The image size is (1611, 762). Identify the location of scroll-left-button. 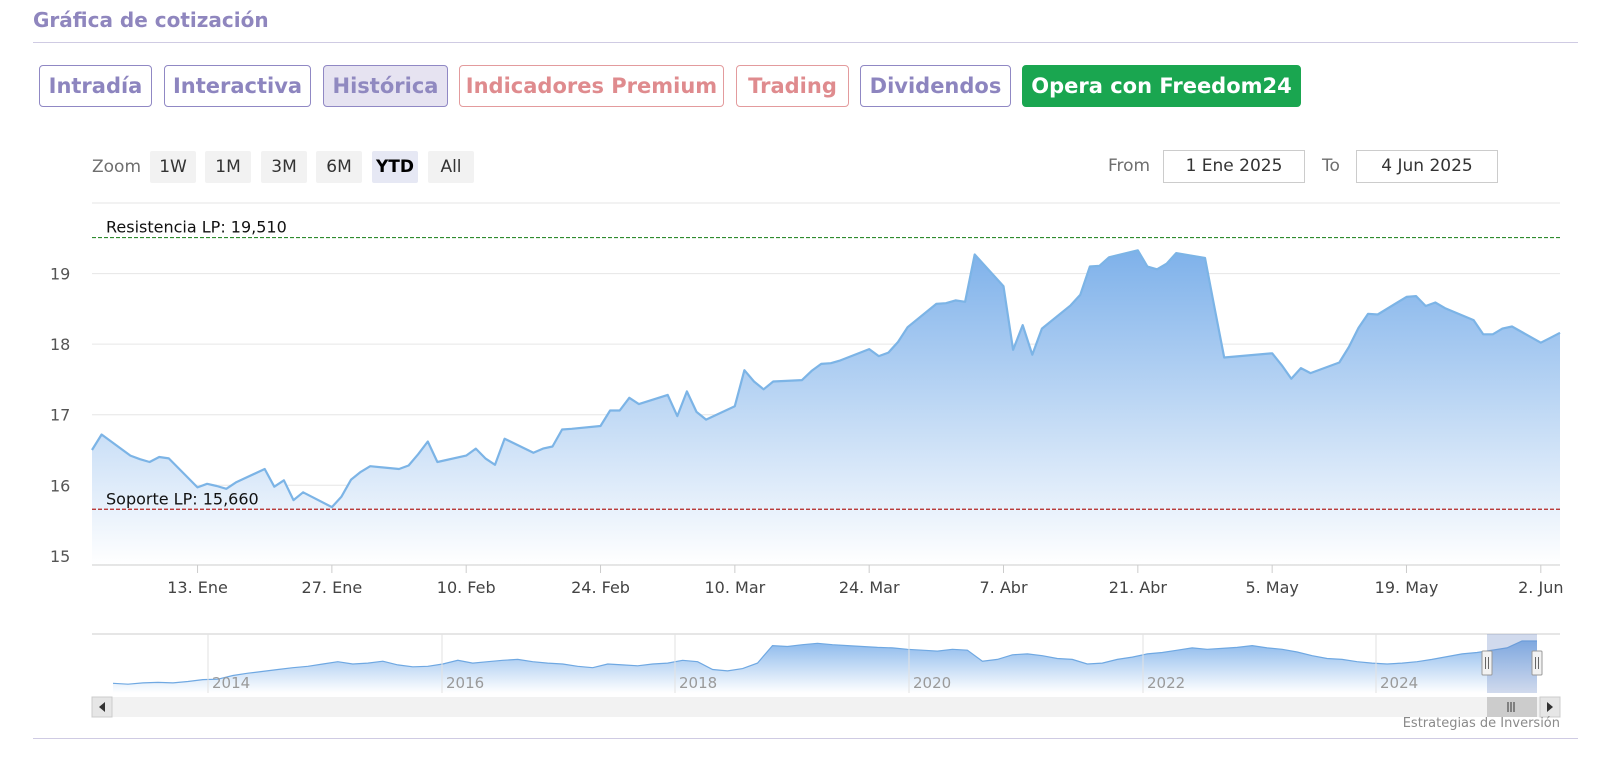
(102, 707).